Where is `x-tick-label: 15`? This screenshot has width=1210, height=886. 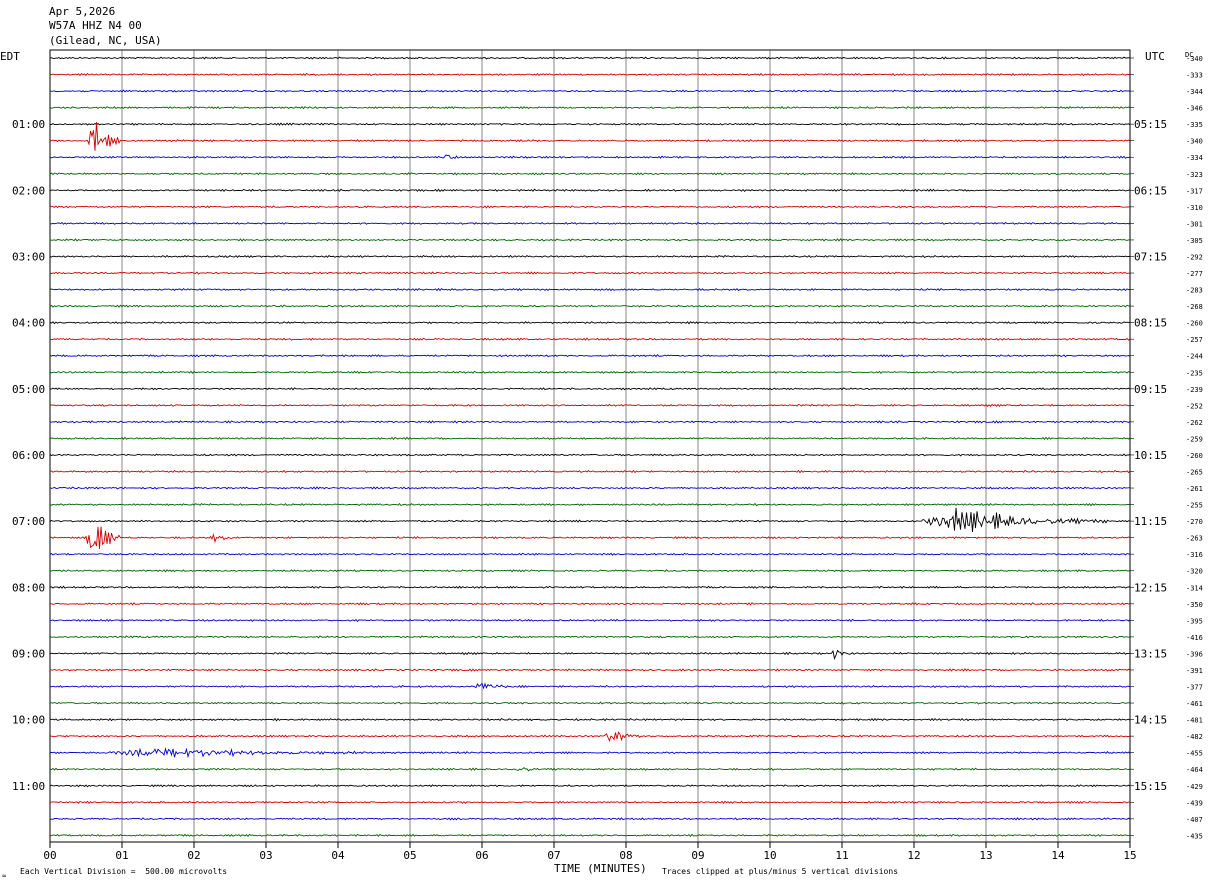 x-tick-label: 15 is located at coordinates (1129, 855).